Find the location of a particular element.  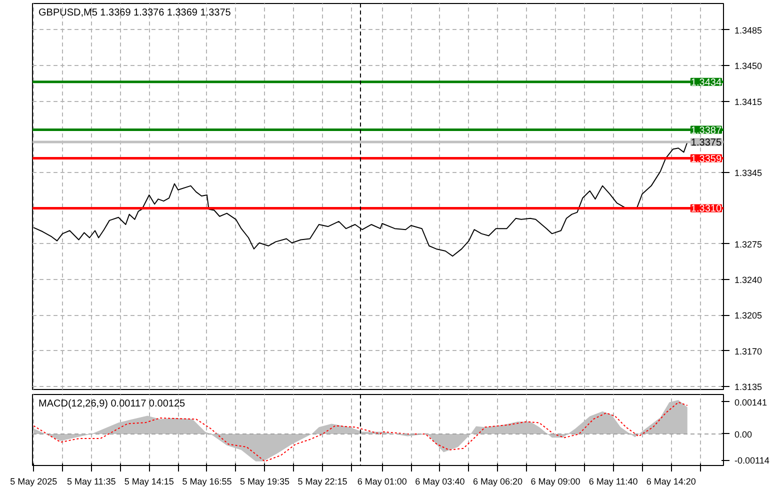

ref-line-label: 1.3310 is located at coordinates (706, 209).